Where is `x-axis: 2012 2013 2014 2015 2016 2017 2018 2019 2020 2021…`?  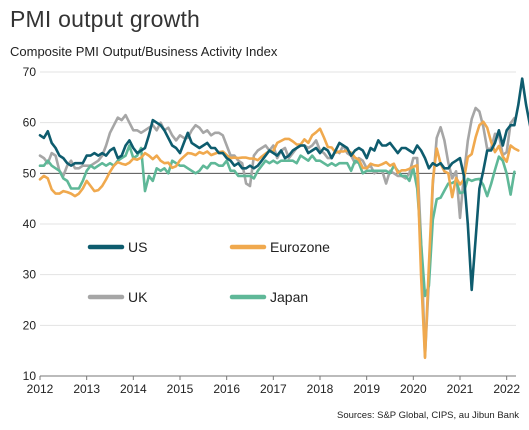 x-axis: 2012 2013 2014 2015 2016 2017 2018 2019 2020 2021… is located at coordinates (273, 385).